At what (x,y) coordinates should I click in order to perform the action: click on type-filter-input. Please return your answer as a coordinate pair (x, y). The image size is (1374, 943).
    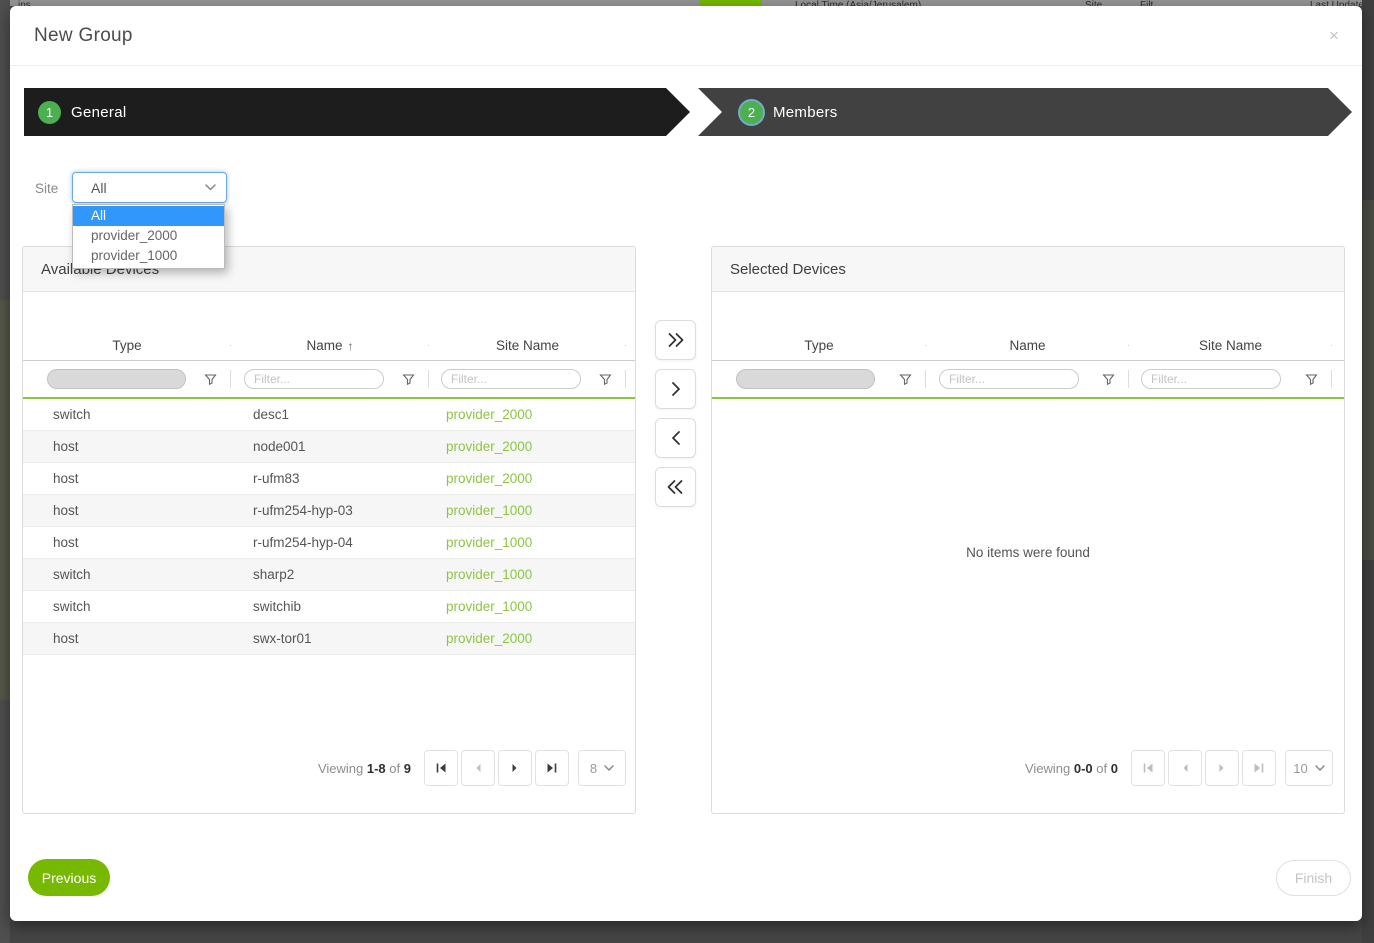
    Looking at the image, I should click on (116, 379).